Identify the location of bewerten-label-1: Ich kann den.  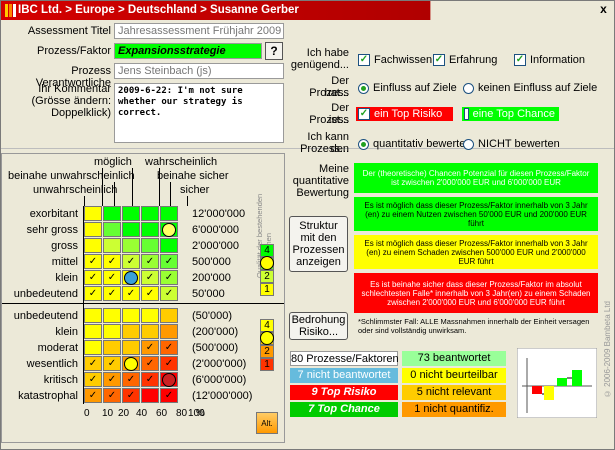
(328, 143).